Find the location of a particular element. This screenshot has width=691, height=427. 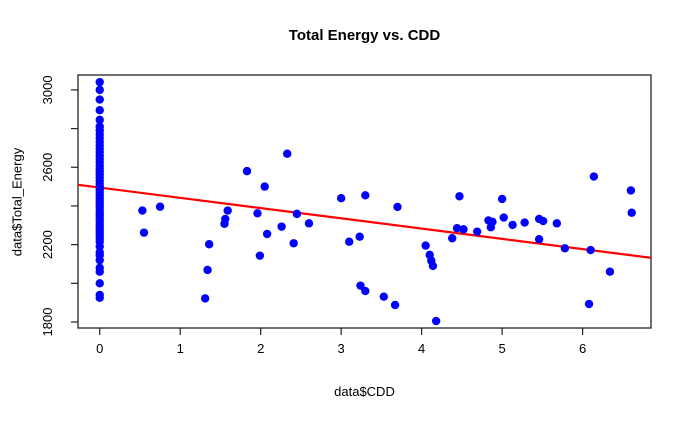

x-tick-label: 1 is located at coordinates (180, 348).